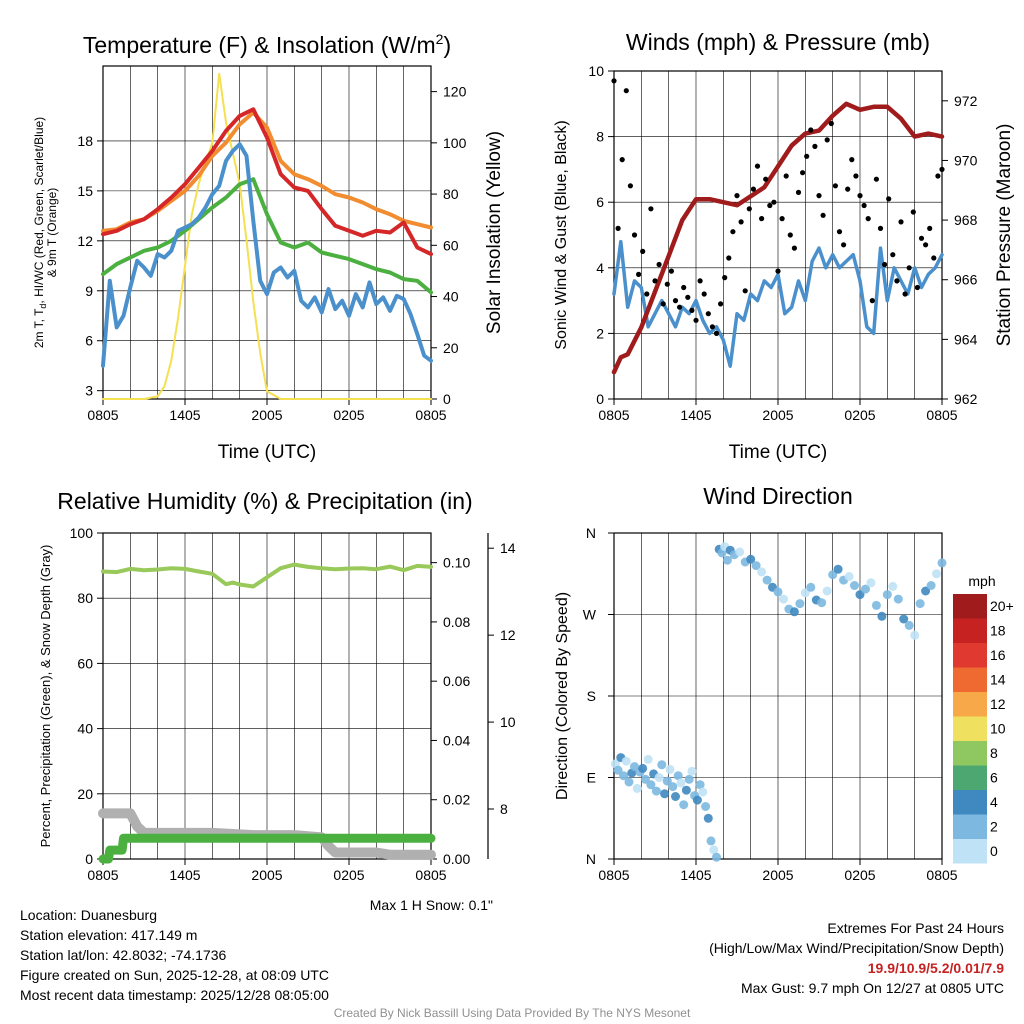 The image size is (1024, 1024). I want to click on rh-chart-precip-tick-label: 0.02, so click(456, 800).